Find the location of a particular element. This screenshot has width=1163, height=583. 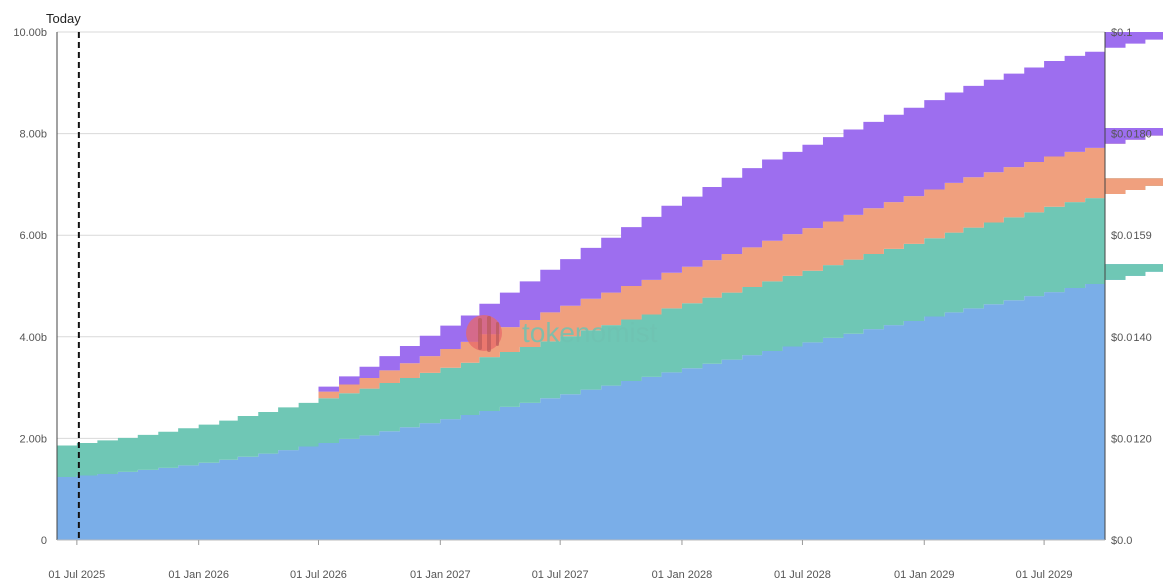

y-tick-label-right: $0.0 is located at coordinates (1121, 541).